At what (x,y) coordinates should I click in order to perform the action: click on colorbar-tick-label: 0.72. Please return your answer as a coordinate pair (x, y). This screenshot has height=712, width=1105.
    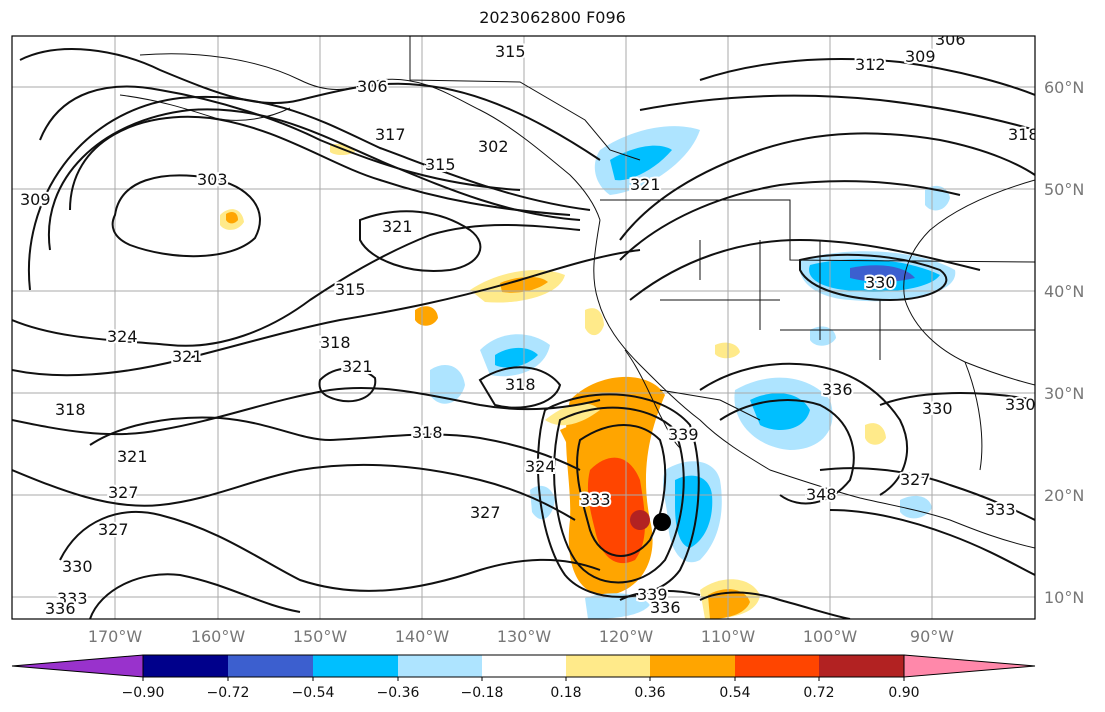
    Looking at the image, I should click on (818, 693).